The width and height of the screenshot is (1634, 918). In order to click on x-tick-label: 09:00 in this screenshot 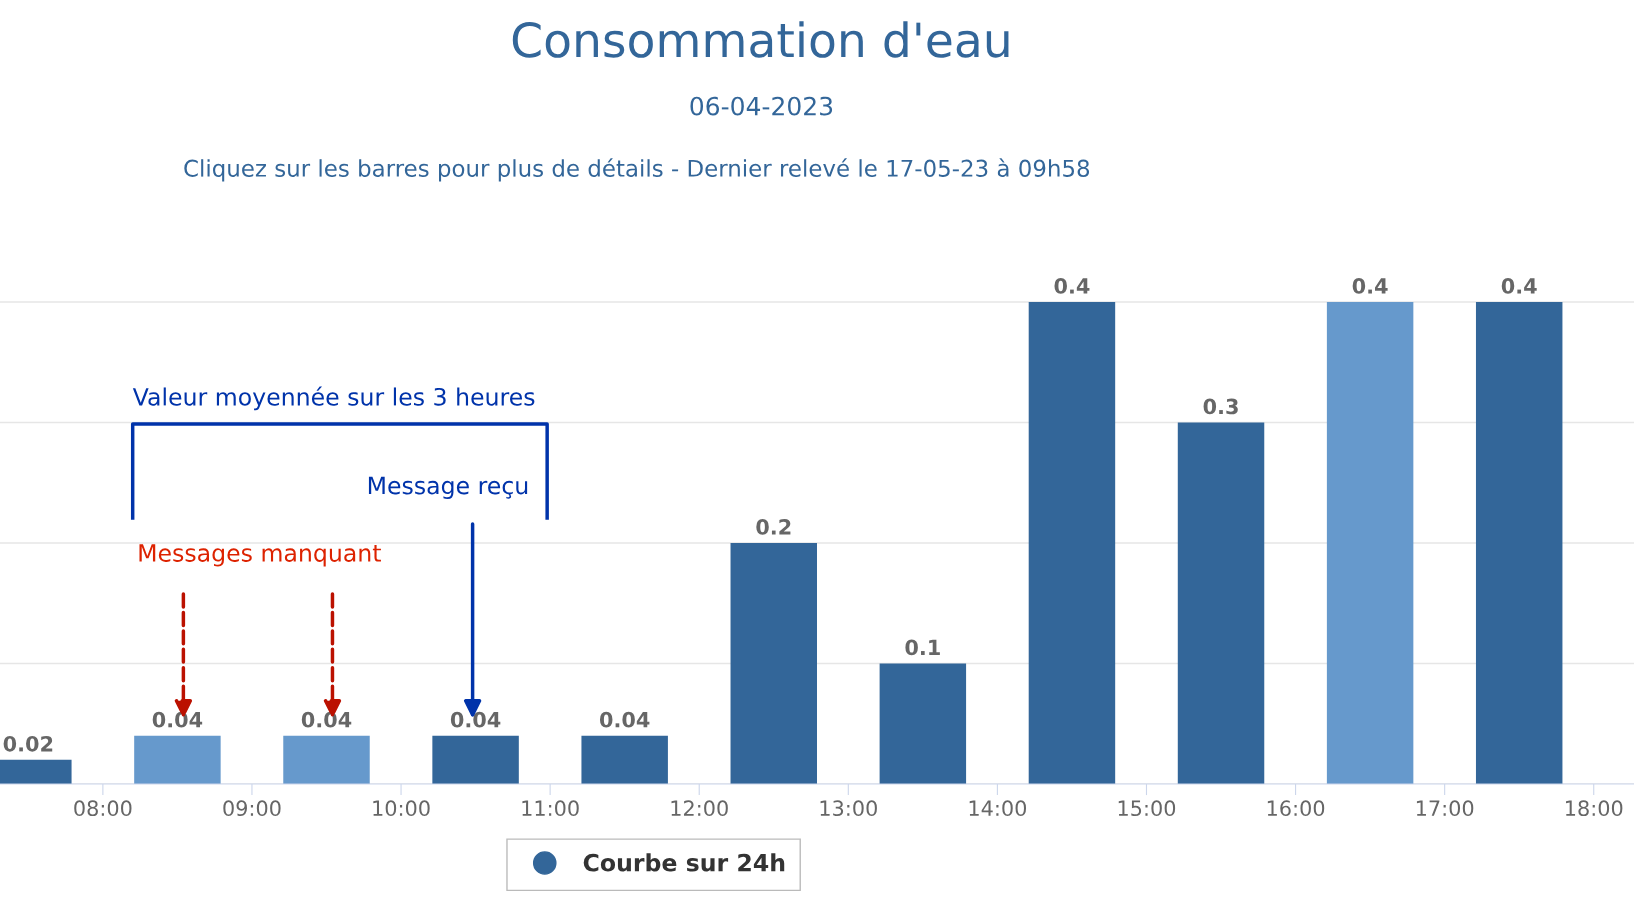, I will do `click(252, 808)`.